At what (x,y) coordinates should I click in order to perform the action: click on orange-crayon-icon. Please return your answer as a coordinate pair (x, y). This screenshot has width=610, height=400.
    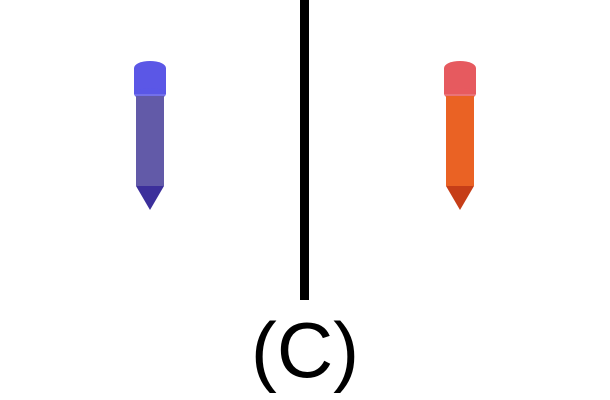
    Looking at the image, I should click on (460, 135).